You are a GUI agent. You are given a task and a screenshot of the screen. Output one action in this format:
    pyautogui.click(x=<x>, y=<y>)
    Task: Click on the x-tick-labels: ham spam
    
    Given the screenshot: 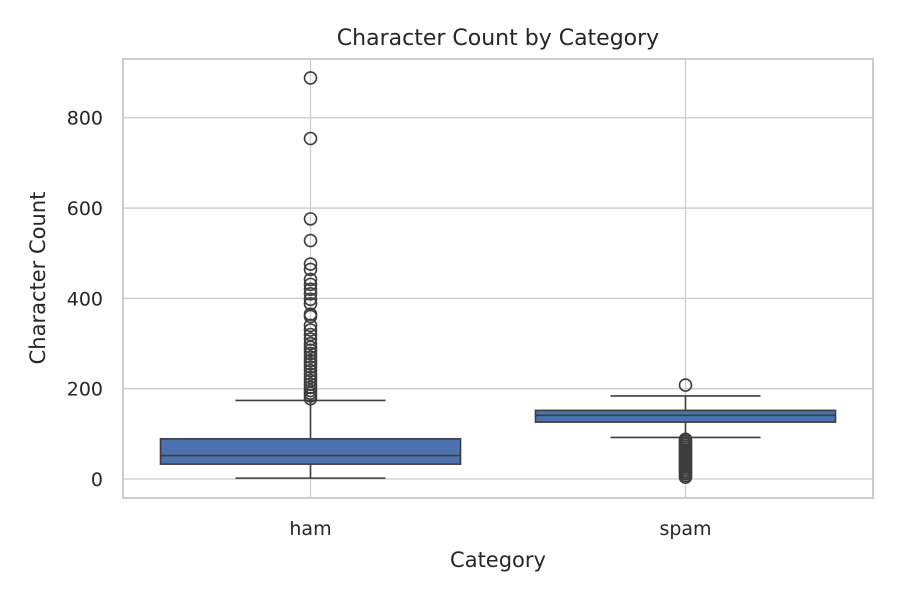 What is the action you would take?
    pyautogui.click(x=500, y=529)
    